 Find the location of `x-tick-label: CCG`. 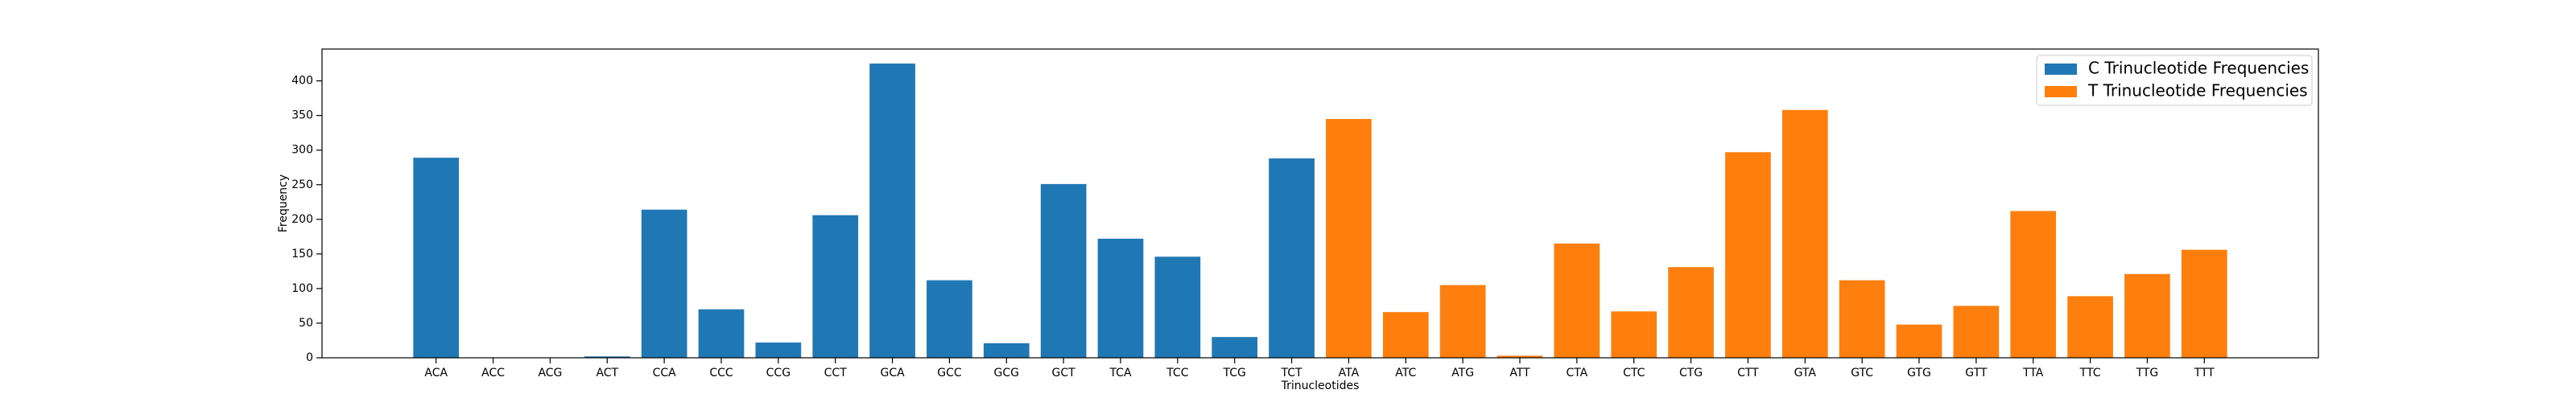

x-tick-label: CCG is located at coordinates (778, 373).